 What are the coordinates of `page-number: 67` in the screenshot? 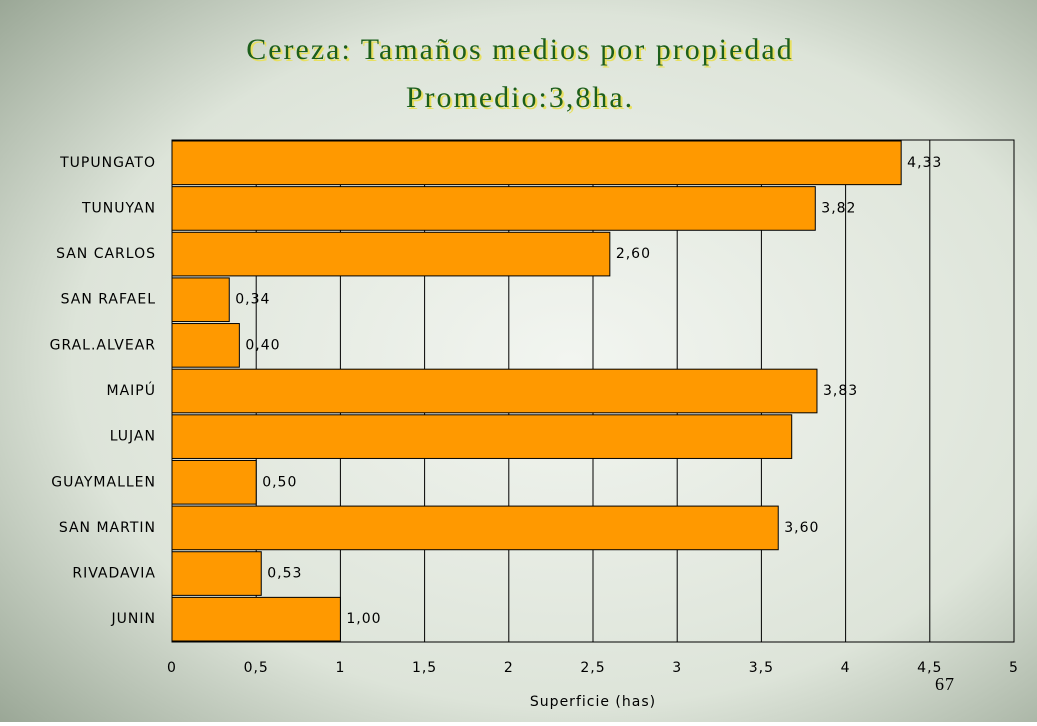 It's located at (945, 684).